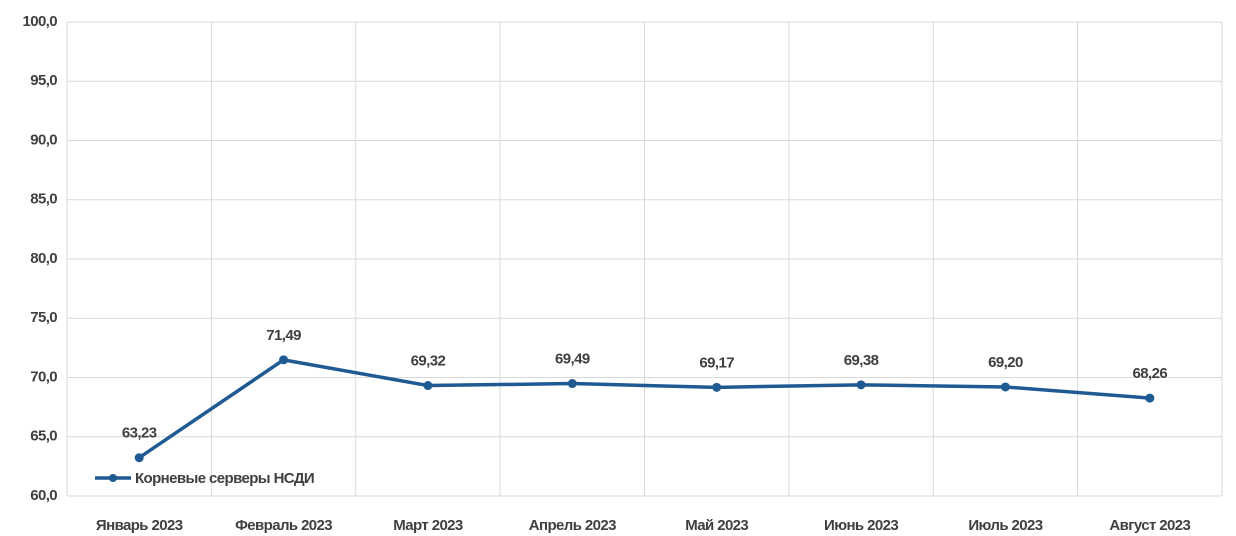  Describe the element at coordinates (572, 359) in the screenshot. I see `data-label: 69,49` at that location.